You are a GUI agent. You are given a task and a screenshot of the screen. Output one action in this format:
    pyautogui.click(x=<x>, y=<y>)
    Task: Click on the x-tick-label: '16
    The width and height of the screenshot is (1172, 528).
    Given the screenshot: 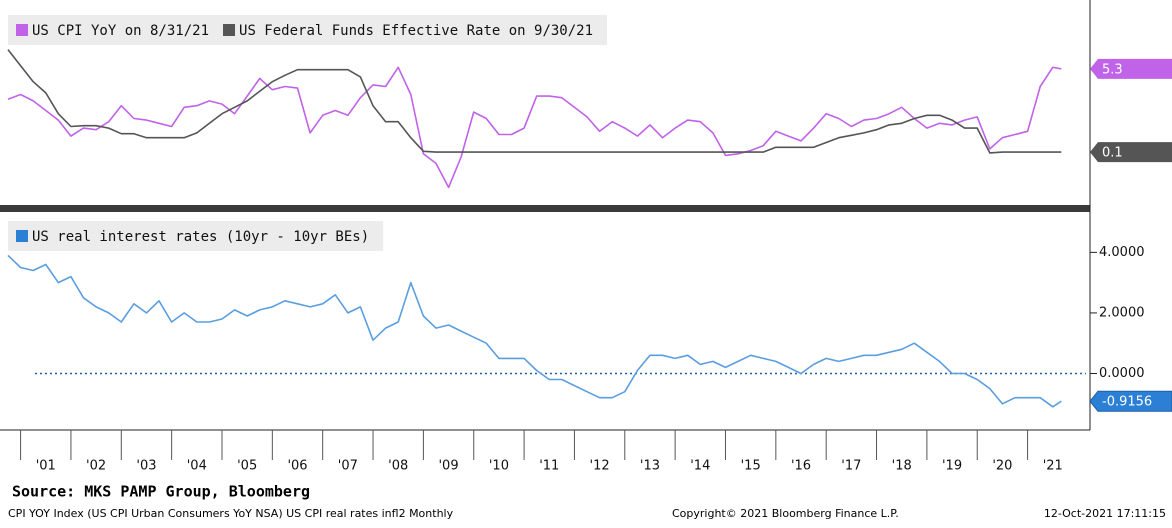 What is the action you would take?
    pyautogui.click(x=801, y=466)
    